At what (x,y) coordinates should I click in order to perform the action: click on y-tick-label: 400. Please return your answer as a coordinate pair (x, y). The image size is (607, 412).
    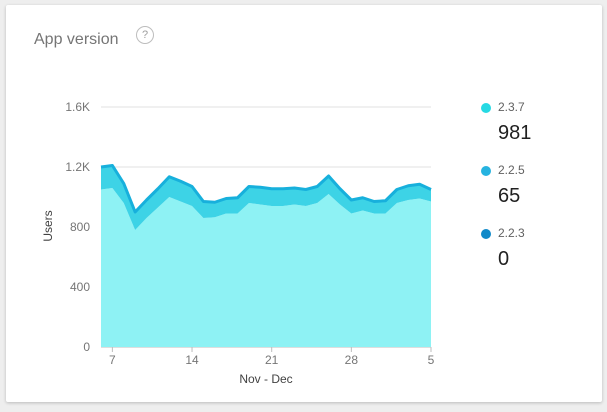
    Looking at the image, I should click on (80, 287).